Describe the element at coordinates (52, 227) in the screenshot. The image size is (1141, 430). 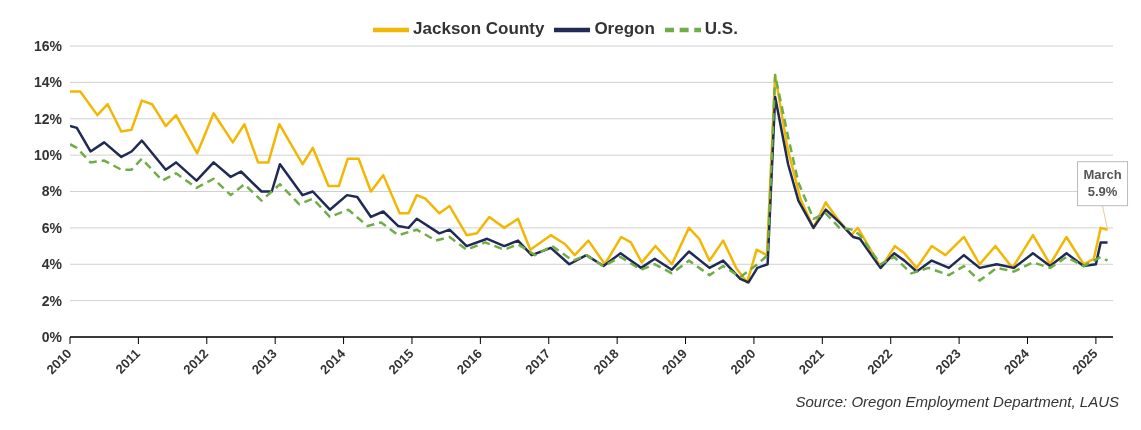
I see `y-tick-label: 6%` at that location.